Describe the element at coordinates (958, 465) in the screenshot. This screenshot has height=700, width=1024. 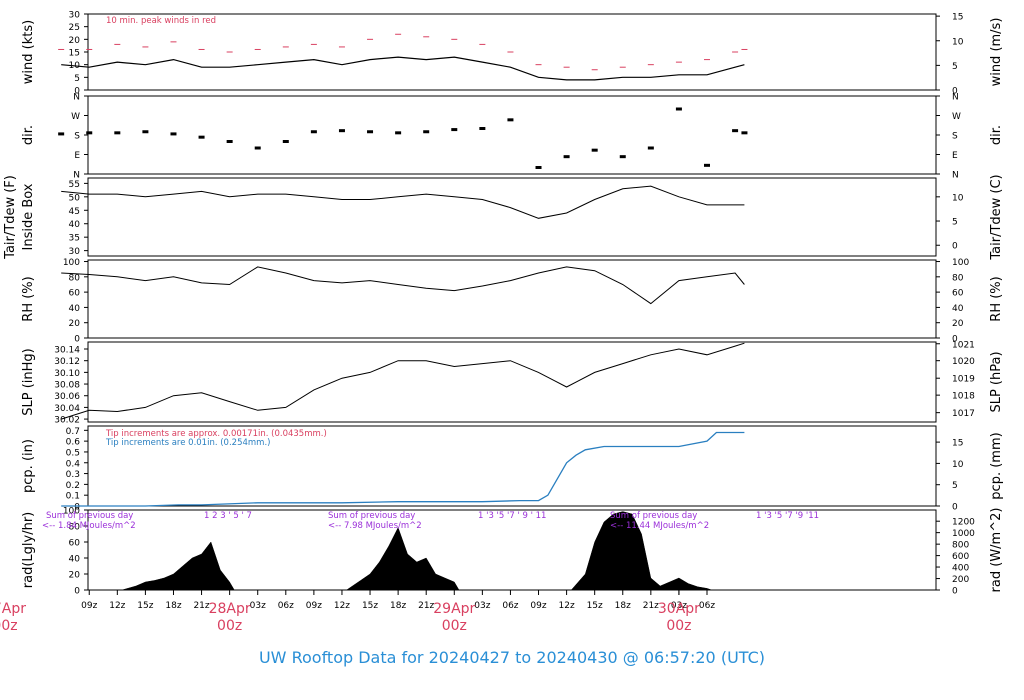
I see `right-tick-label-pcp: 10` at that location.